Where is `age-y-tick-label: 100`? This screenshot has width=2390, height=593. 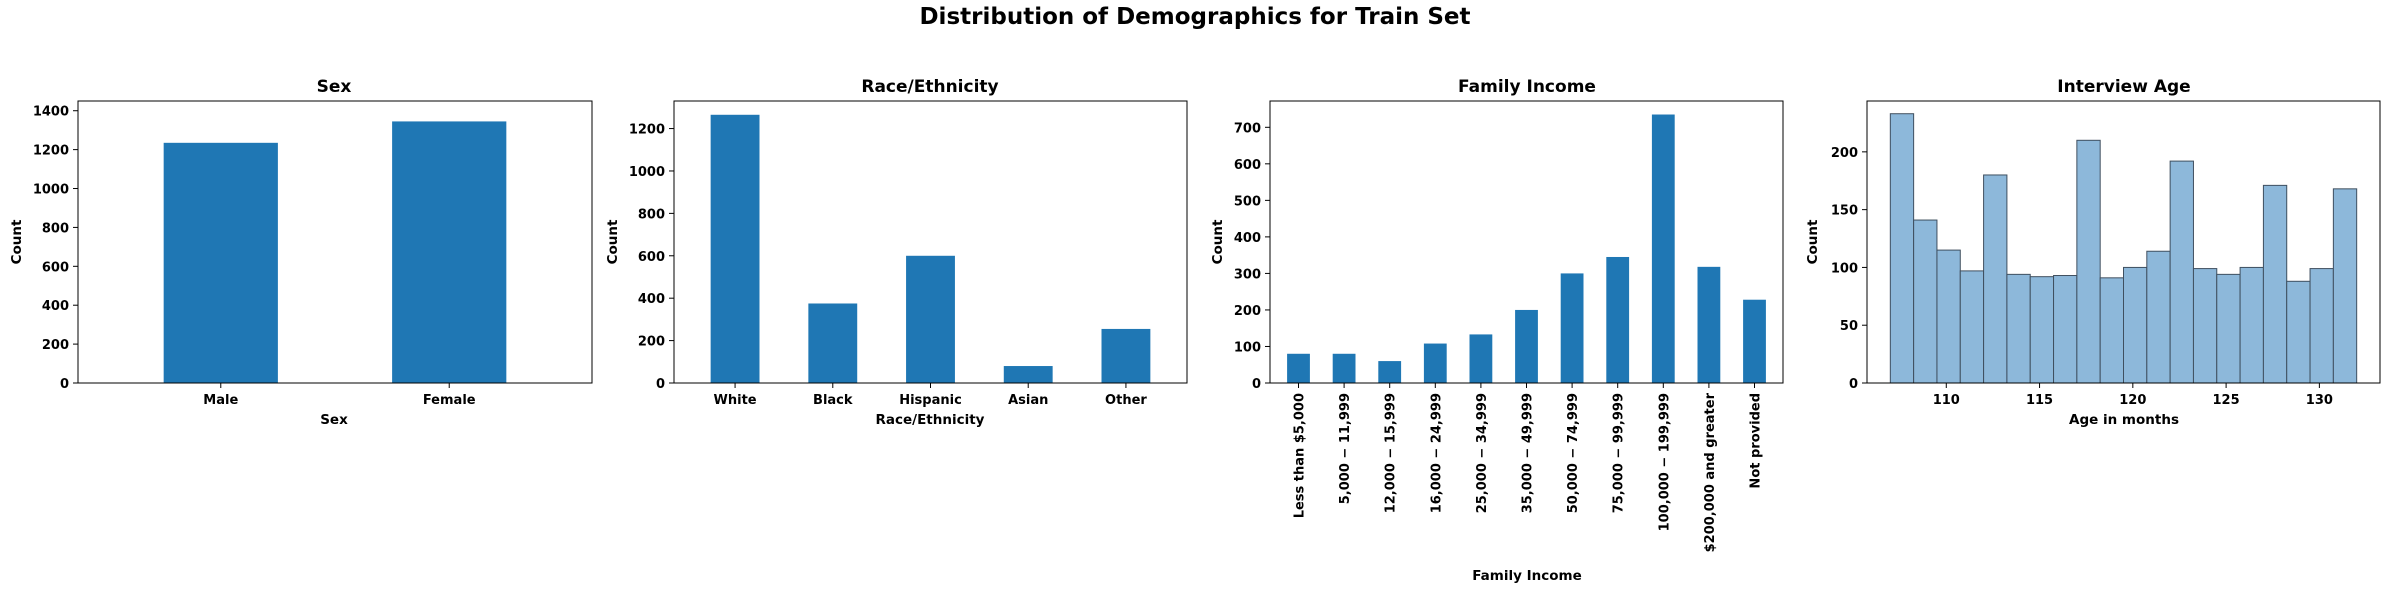 age-y-tick-label: 100 is located at coordinates (1844, 268).